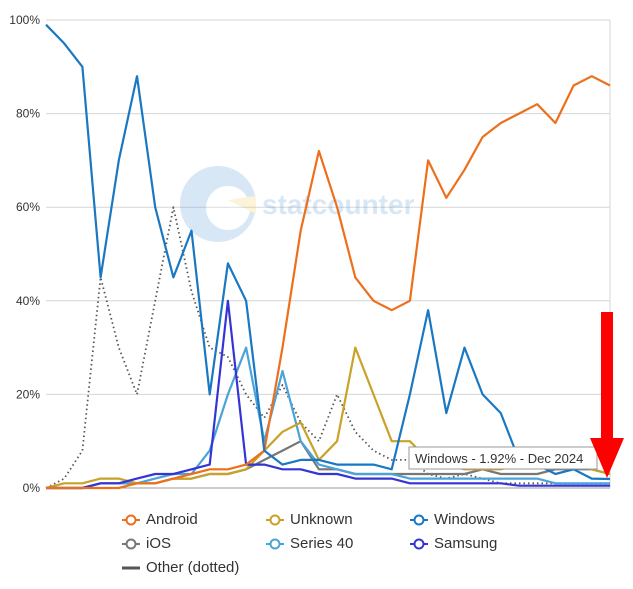 This screenshot has height=589, width=633. I want to click on y-tick-label: 80%, so click(28, 114).